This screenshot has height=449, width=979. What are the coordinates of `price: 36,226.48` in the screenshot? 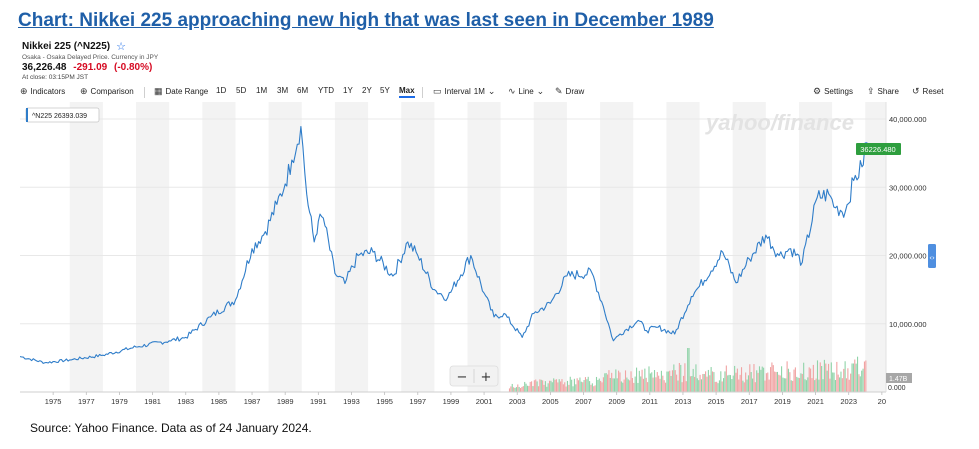 It's located at (44, 67).